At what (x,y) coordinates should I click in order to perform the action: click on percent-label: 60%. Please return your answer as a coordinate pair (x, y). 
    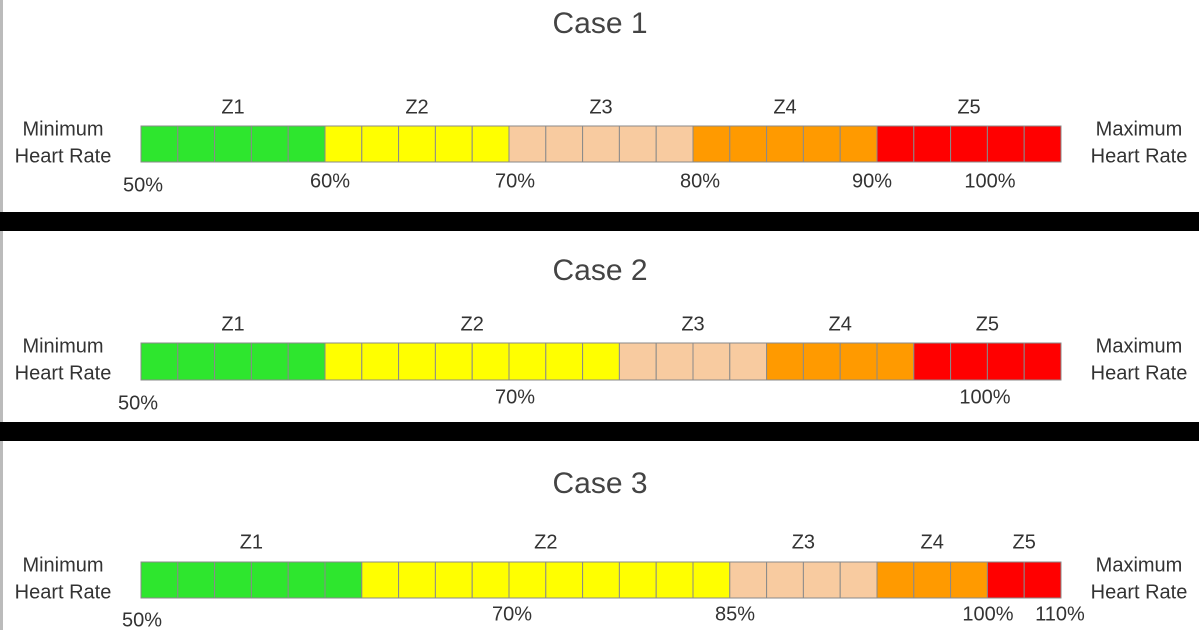
    Looking at the image, I should click on (330, 181).